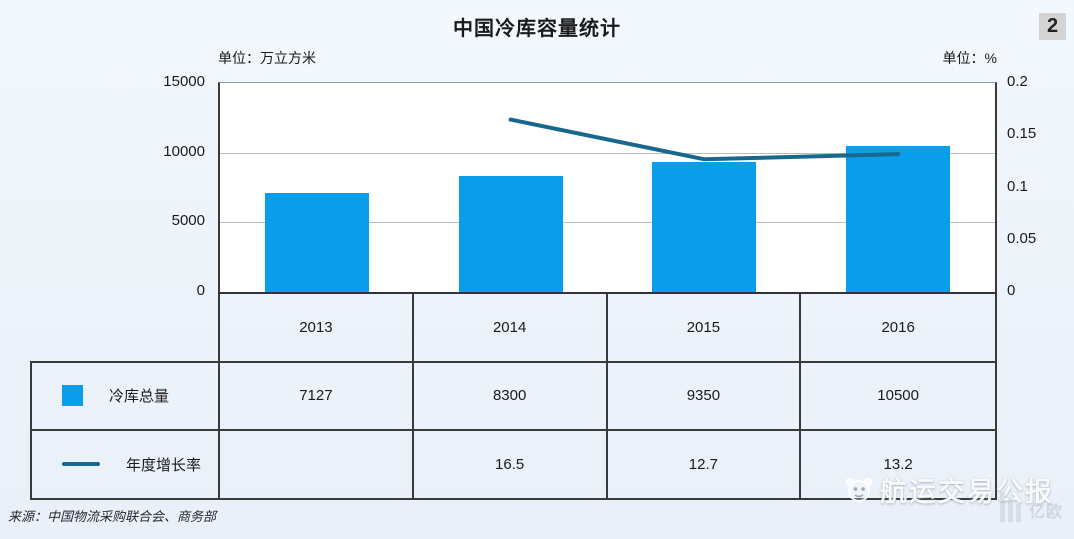 The height and width of the screenshot is (539, 1074). I want to click on yiou-watermark: 亿欧, so click(1031, 507).